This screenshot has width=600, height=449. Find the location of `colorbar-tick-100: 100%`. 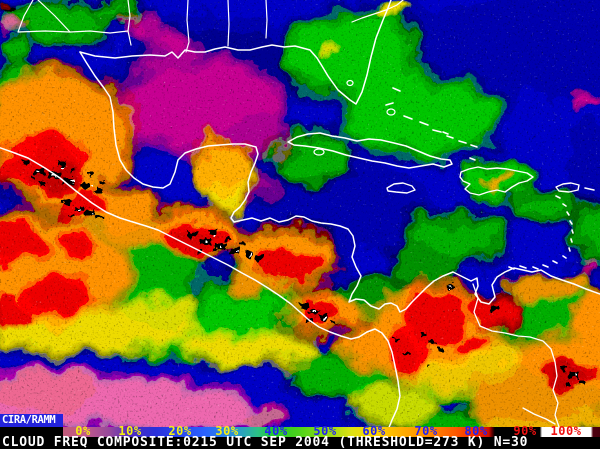

colorbar-tick-100: 100% is located at coordinates (566, 431).